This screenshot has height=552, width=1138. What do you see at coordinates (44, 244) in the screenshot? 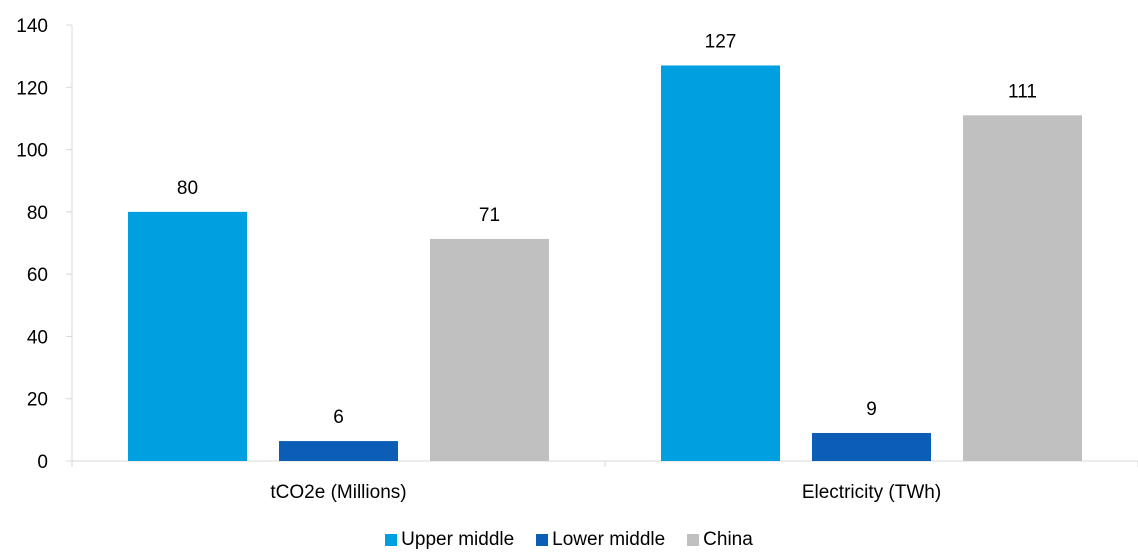
I see `y-axis: 0 20 40 60 80 100 120 140` at bounding box center [44, 244].